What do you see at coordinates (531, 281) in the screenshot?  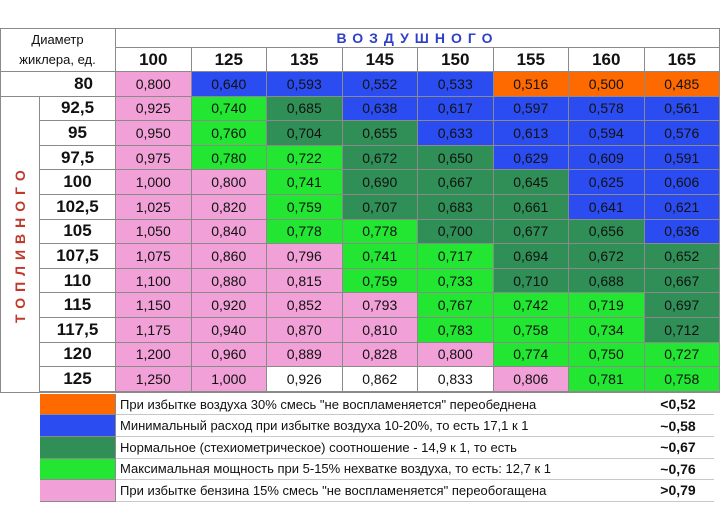 I see `ratio-cell: 0,710` at bounding box center [531, 281].